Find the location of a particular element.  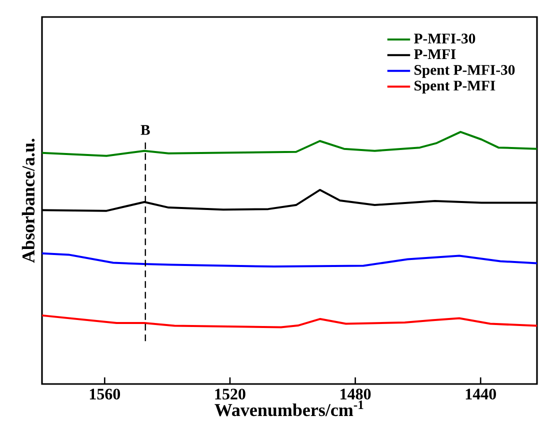

x-tick-label: 1520 is located at coordinates (230, 394).